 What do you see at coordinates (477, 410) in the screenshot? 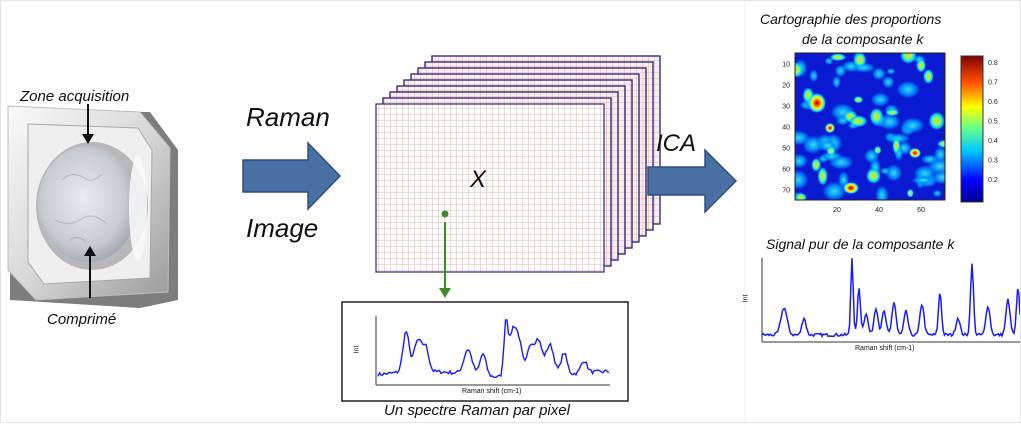
I see `spectre-caption: Un spectre Raman par pixel` at bounding box center [477, 410].